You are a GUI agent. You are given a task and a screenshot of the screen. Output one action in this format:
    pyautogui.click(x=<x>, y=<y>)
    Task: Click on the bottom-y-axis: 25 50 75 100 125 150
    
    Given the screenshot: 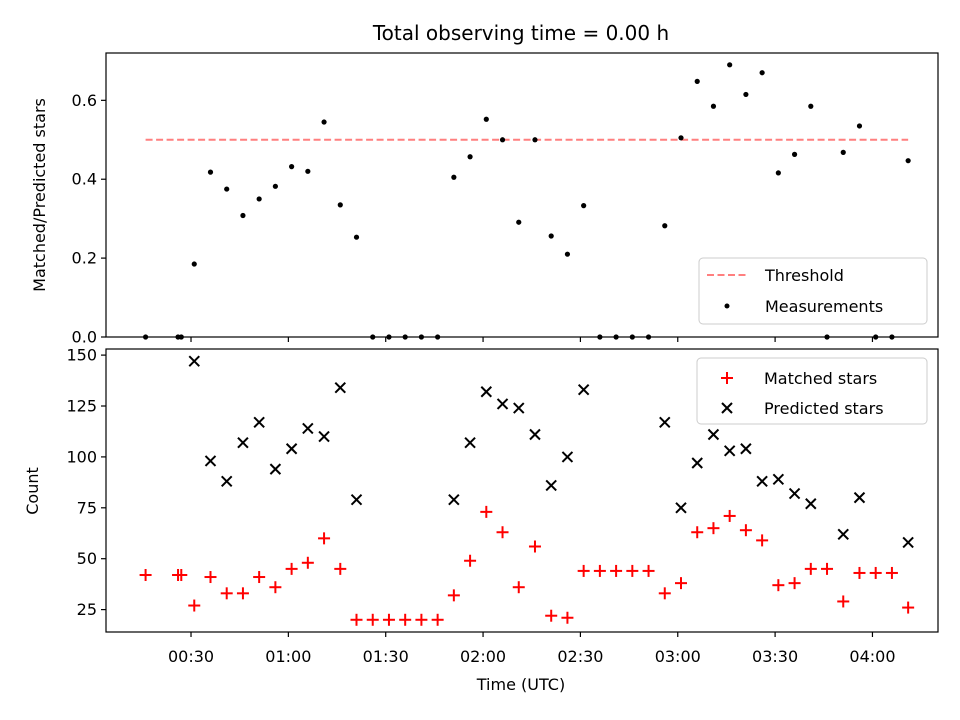 What is the action you would take?
    pyautogui.click(x=86, y=482)
    